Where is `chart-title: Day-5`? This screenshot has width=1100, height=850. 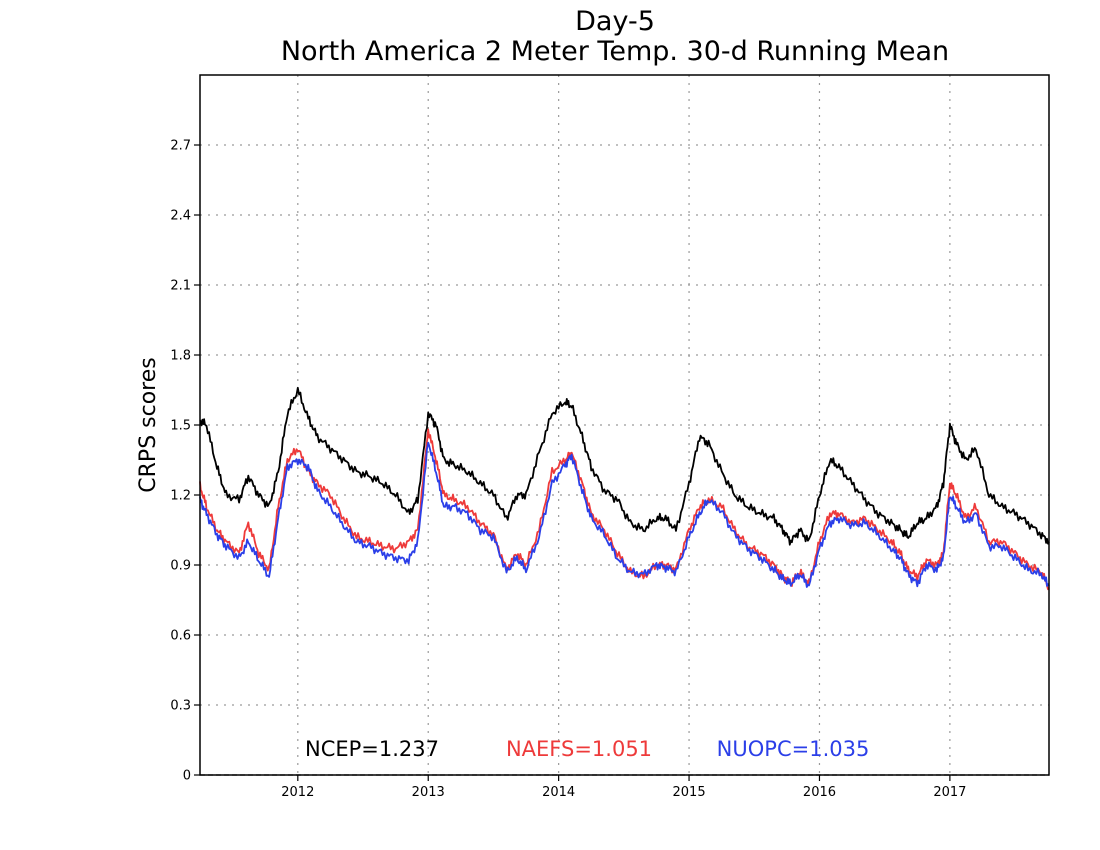
chart-title: Day-5 is located at coordinates (615, 21).